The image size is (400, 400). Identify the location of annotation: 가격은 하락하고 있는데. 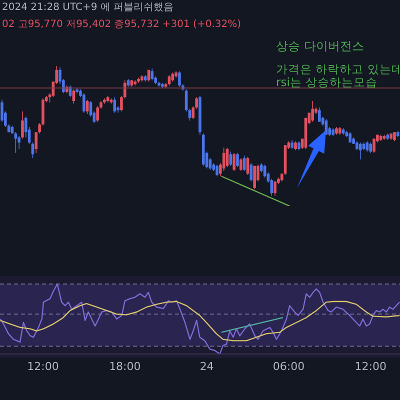
(338, 69).